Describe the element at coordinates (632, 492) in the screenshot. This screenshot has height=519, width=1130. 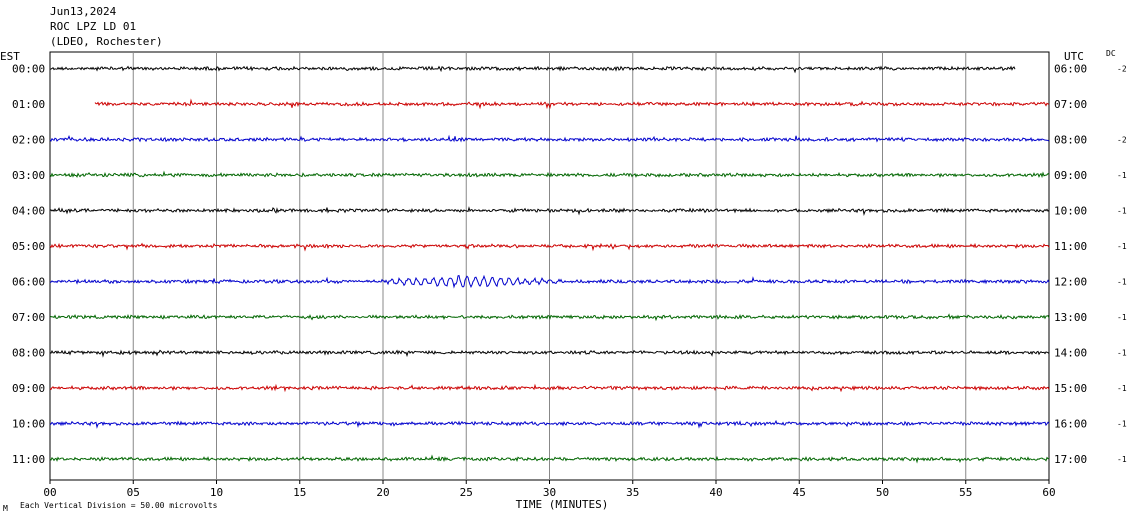
I see `x-tick-label: 35` at that location.